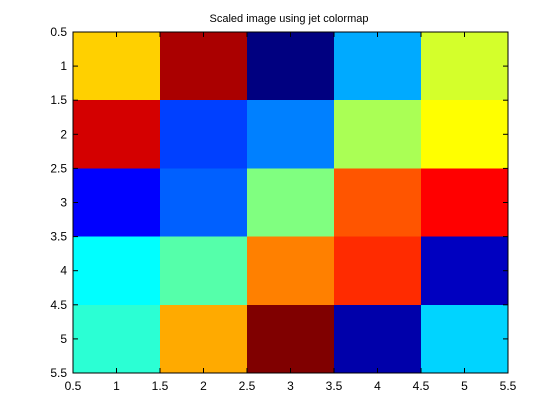  What do you see at coordinates (58, 373) in the screenshot?
I see `y-tick-label: 5.5` at bounding box center [58, 373].